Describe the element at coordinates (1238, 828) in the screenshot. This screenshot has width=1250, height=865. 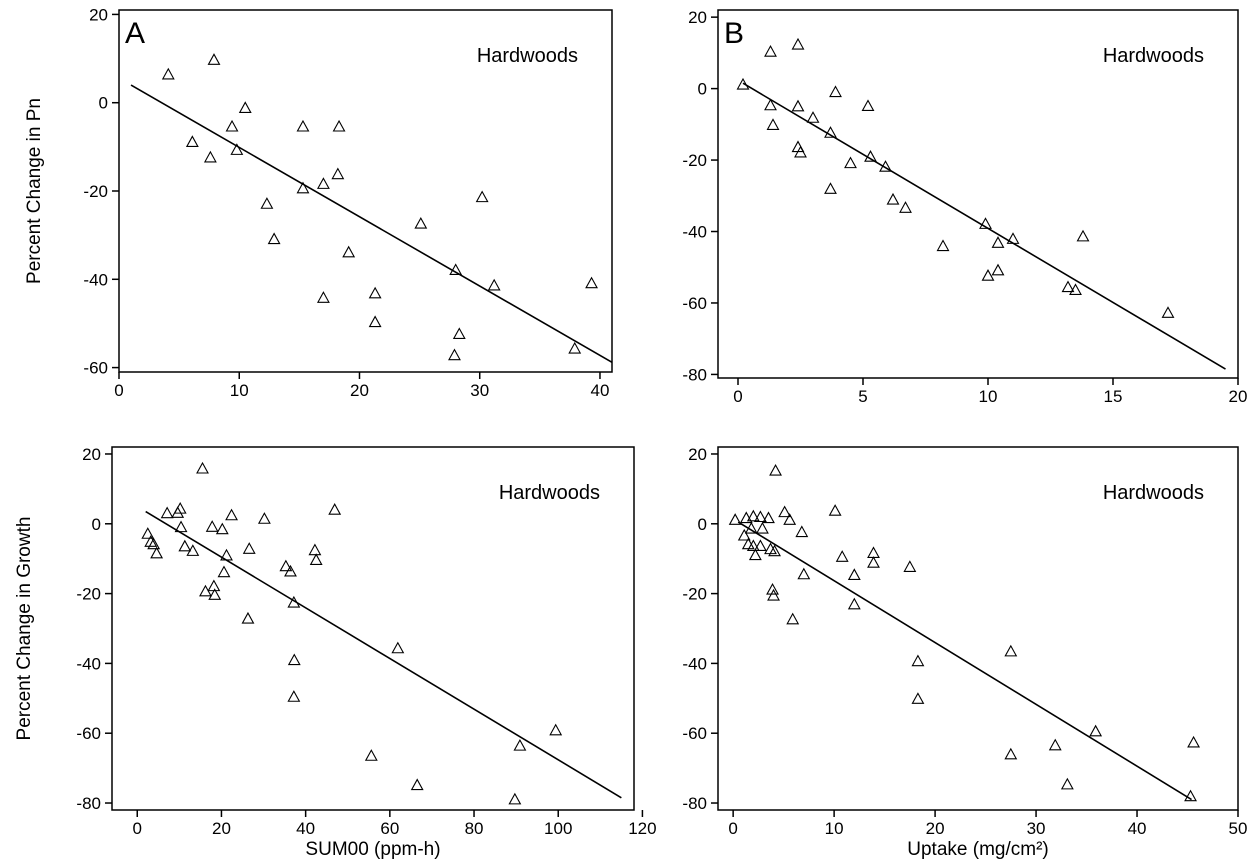
I see `panel-4-x-tick-label: 50` at that location.